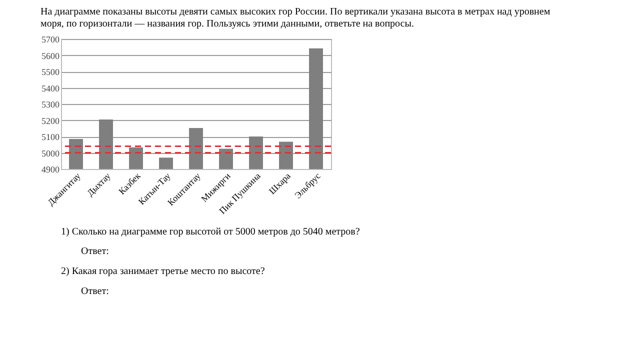 The image size is (640, 360). Describe the element at coordinates (210, 232) in the screenshot. I see `text: 1) Сколько на диаграмме гор высотой от 5000 метров до 5040 метров?` at that location.